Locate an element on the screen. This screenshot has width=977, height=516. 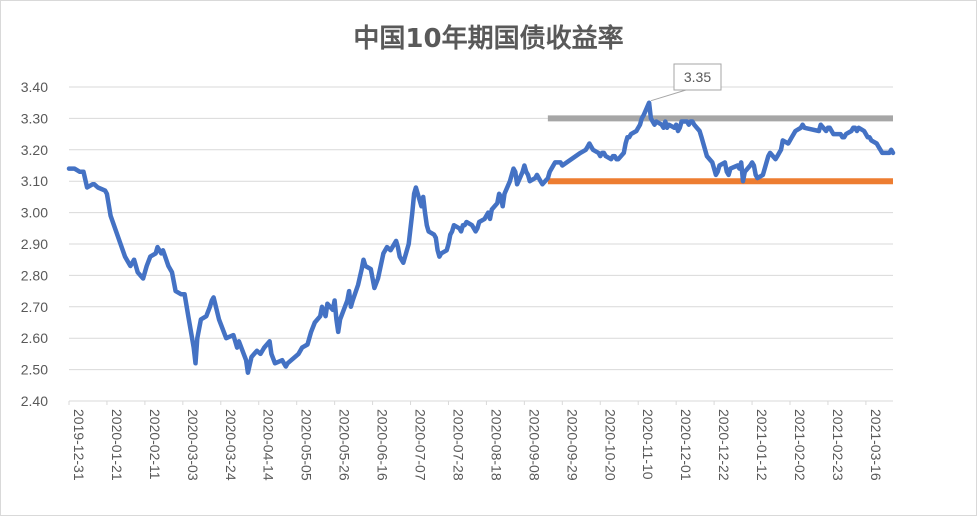
y-tick-label: 2.60 is located at coordinates (34, 338).